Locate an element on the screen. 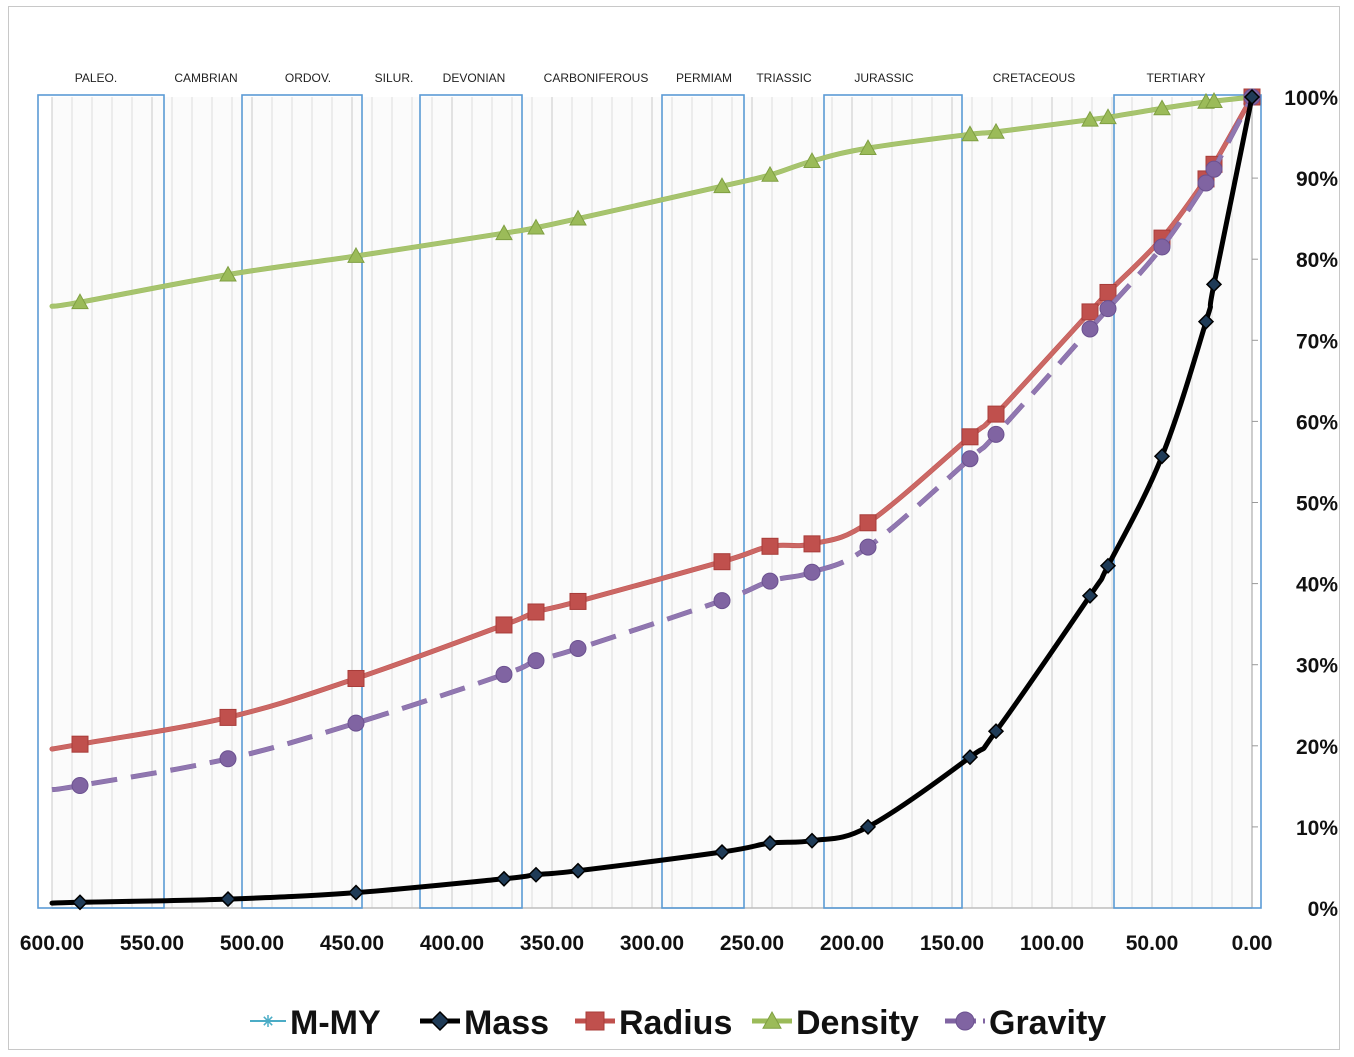 The image size is (1354, 1057). period-label: PERMIAM is located at coordinates (704, 78).